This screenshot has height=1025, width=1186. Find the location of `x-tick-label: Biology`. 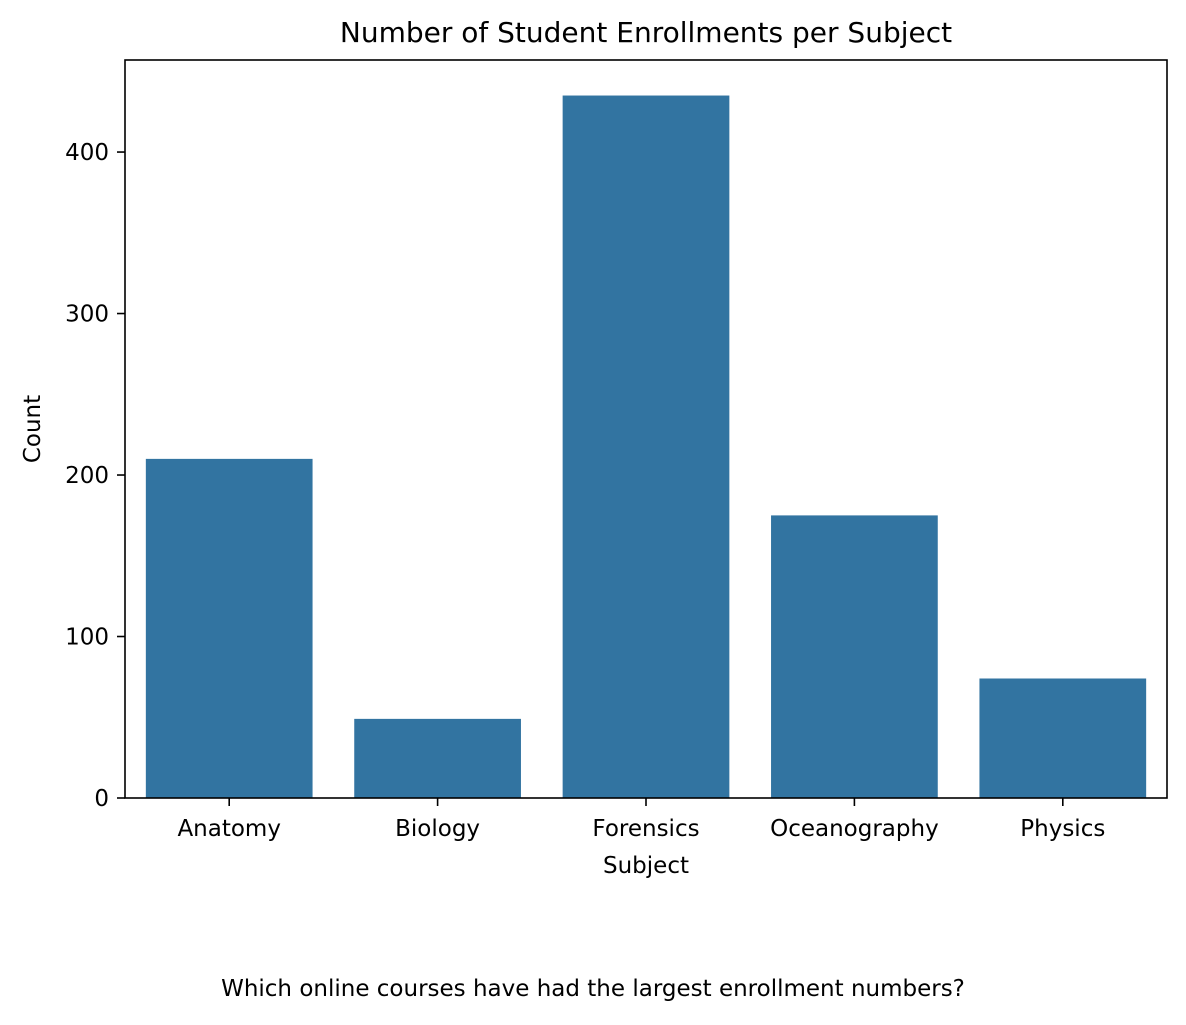

x-tick-label: Biology is located at coordinates (437, 829).